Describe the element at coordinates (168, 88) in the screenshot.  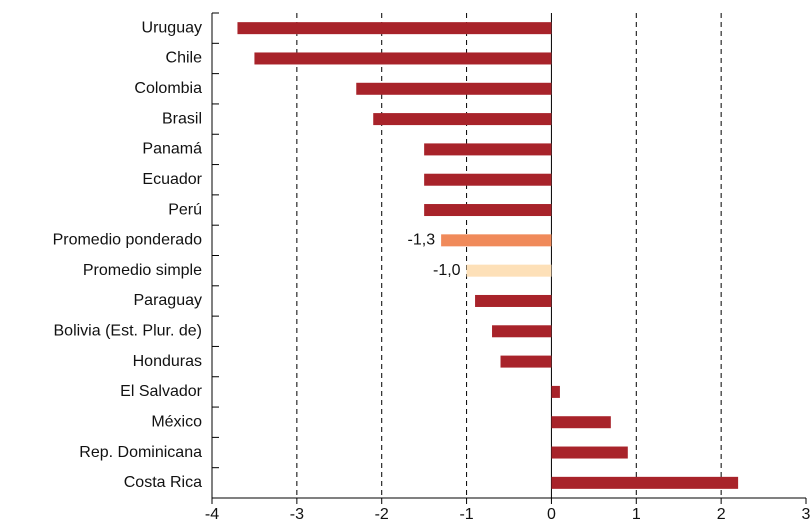
I see `y-tick-label: Colombia` at that location.